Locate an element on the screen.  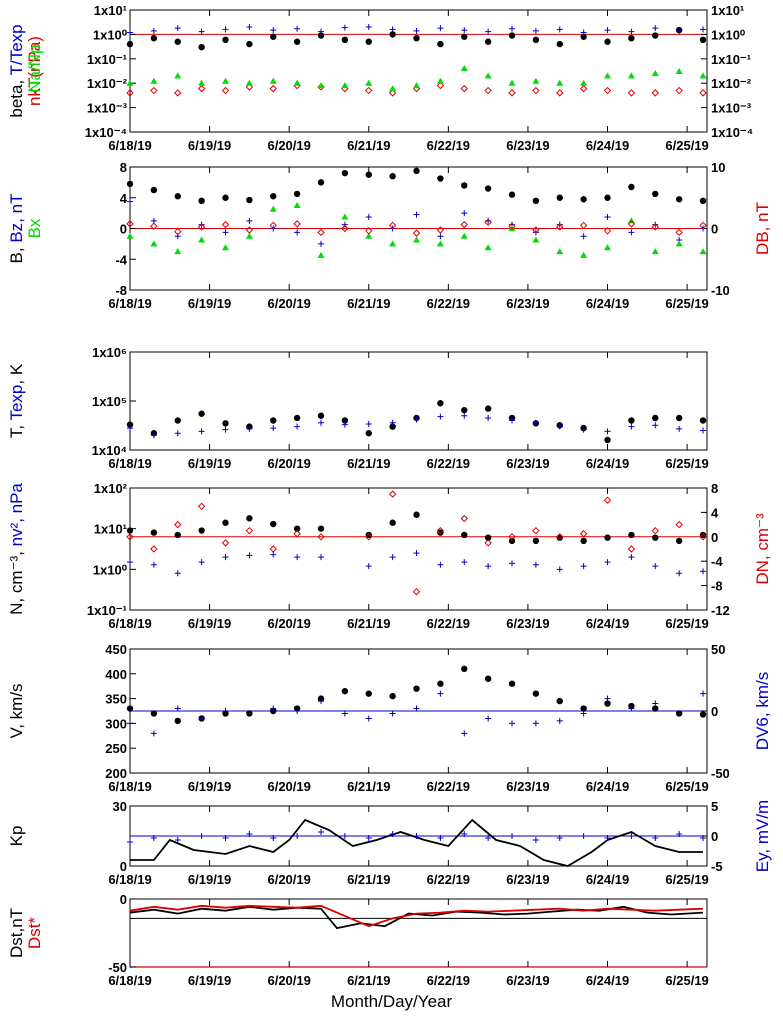
y-tick-label-right: 50 is located at coordinates (718, 649).